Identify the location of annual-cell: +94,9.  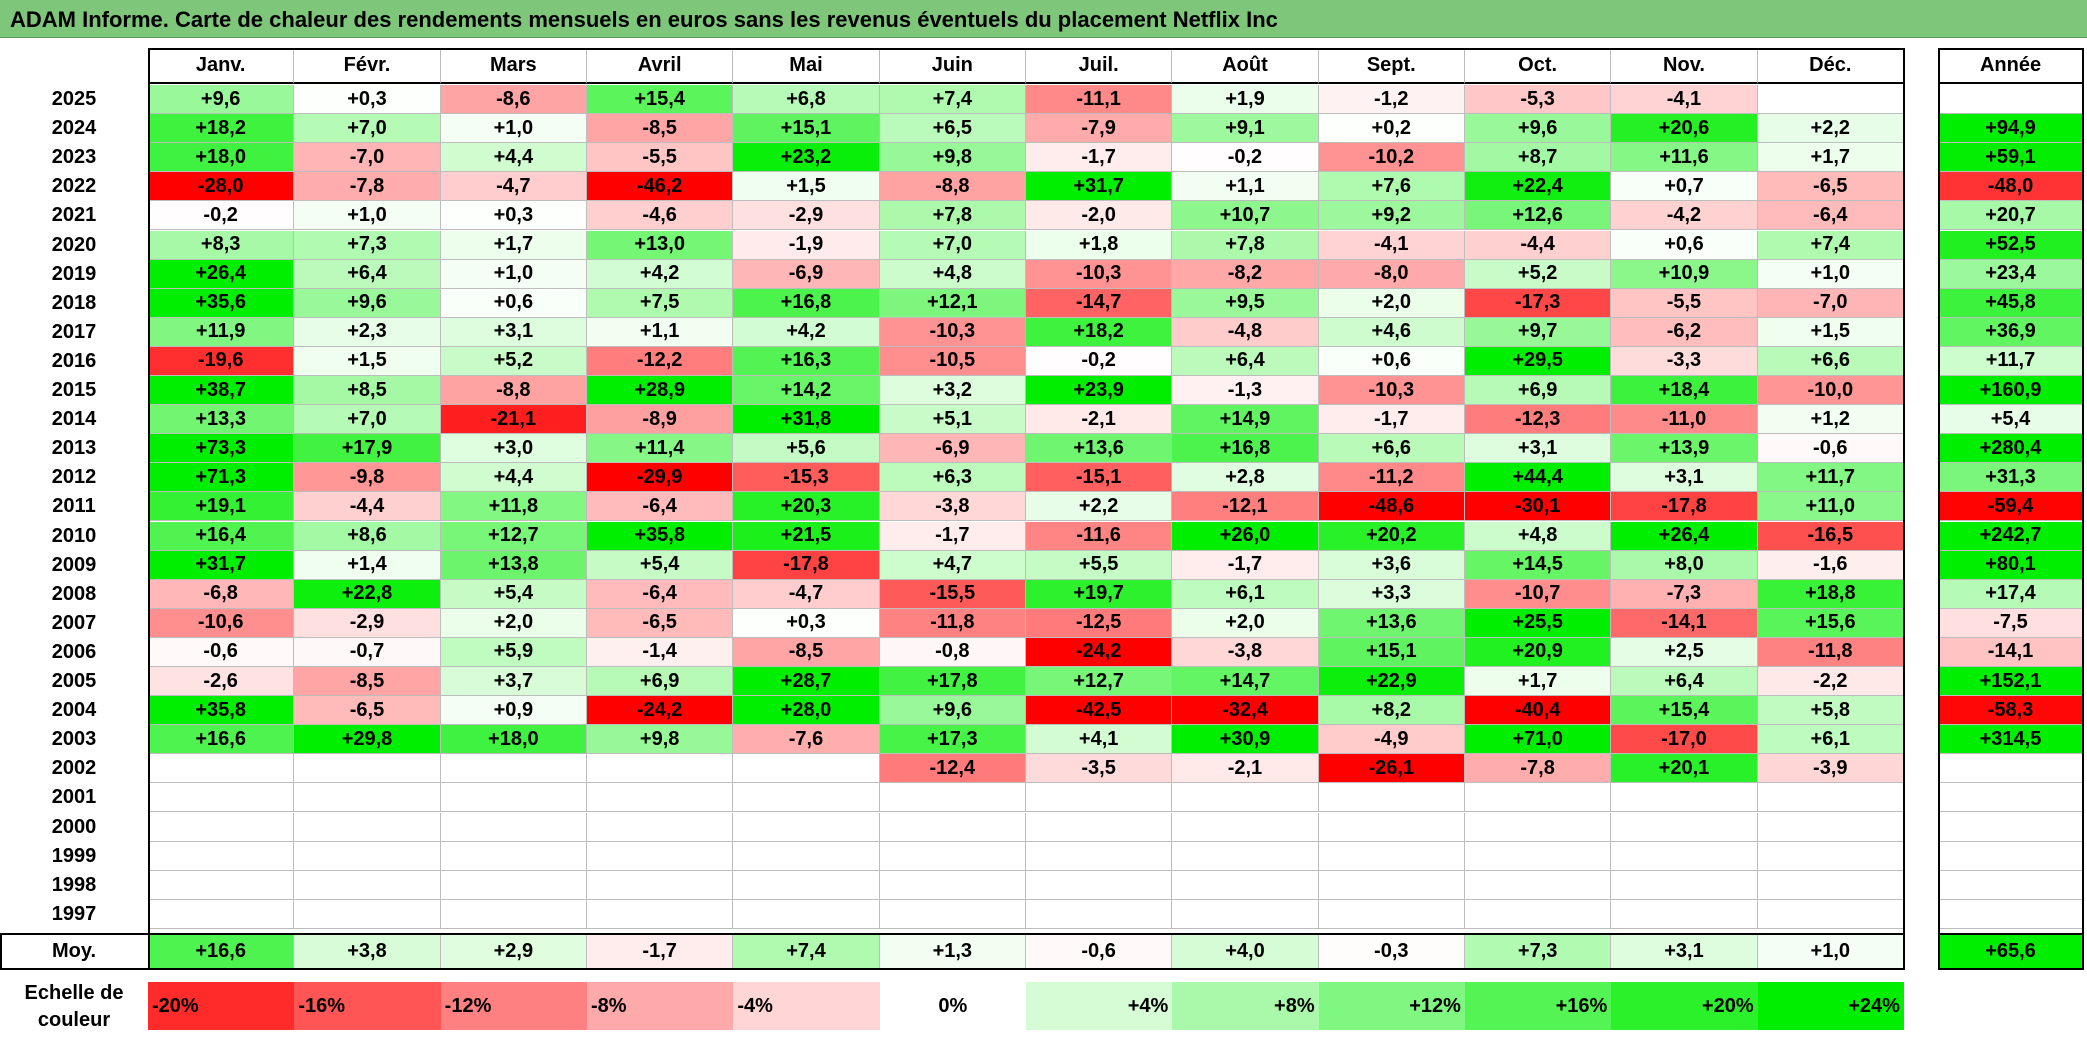
(2011, 129).